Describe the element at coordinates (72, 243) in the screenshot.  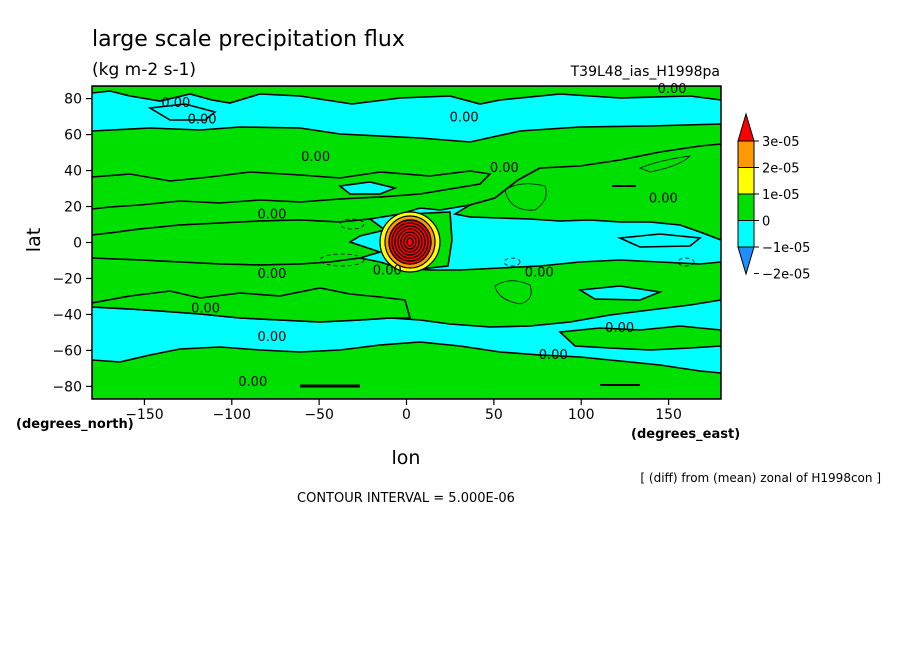
I see `y-axis: 80 60 40 20 0 −20 −40 −60 −80` at that location.